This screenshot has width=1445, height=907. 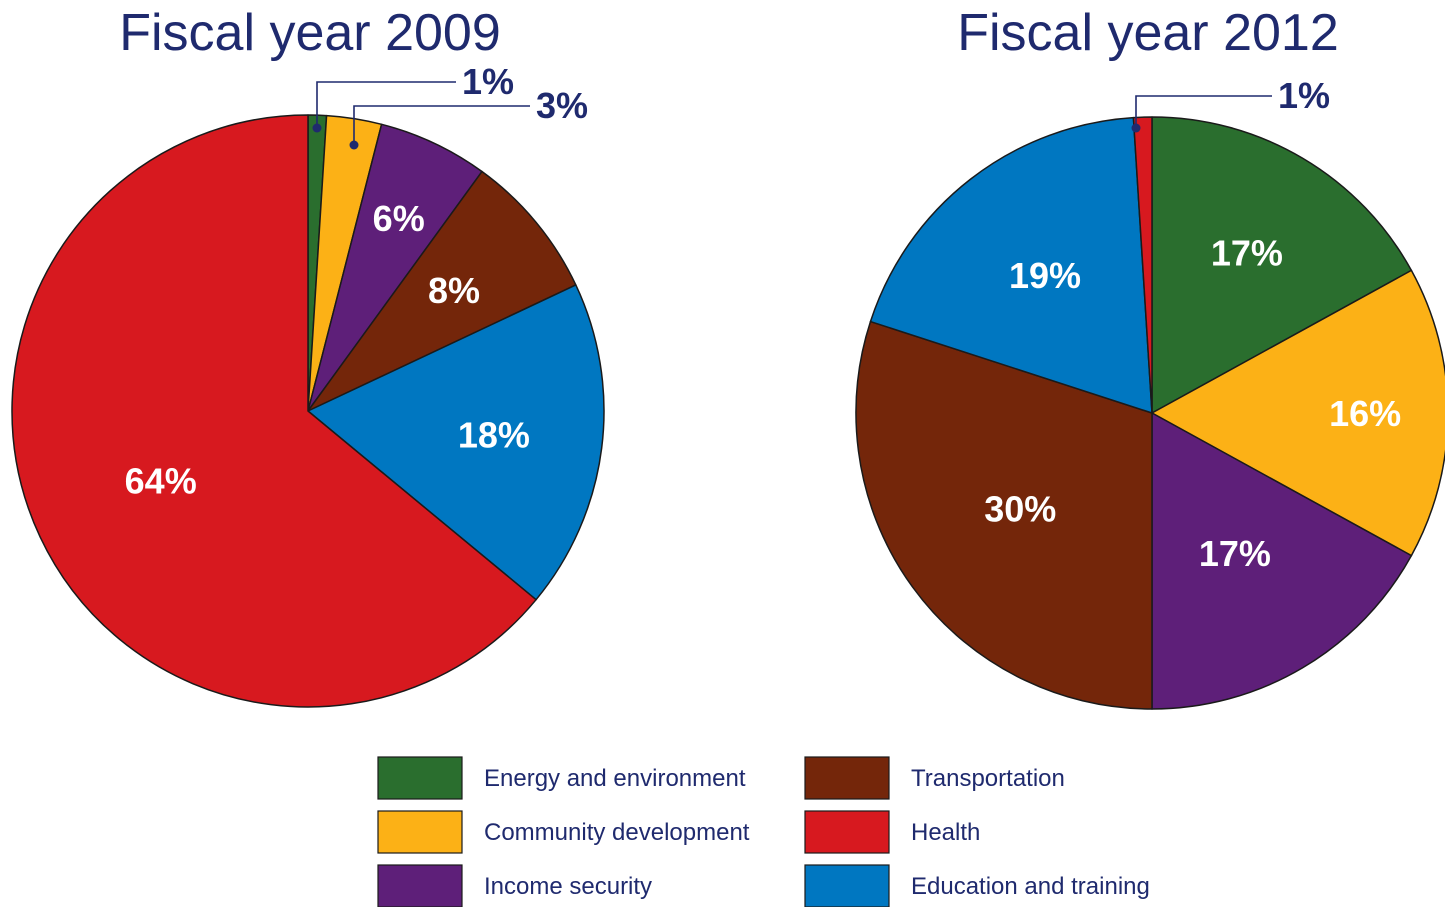 What do you see at coordinates (568, 886) in the screenshot?
I see `legend-label: Income security` at bounding box center [568, 886].